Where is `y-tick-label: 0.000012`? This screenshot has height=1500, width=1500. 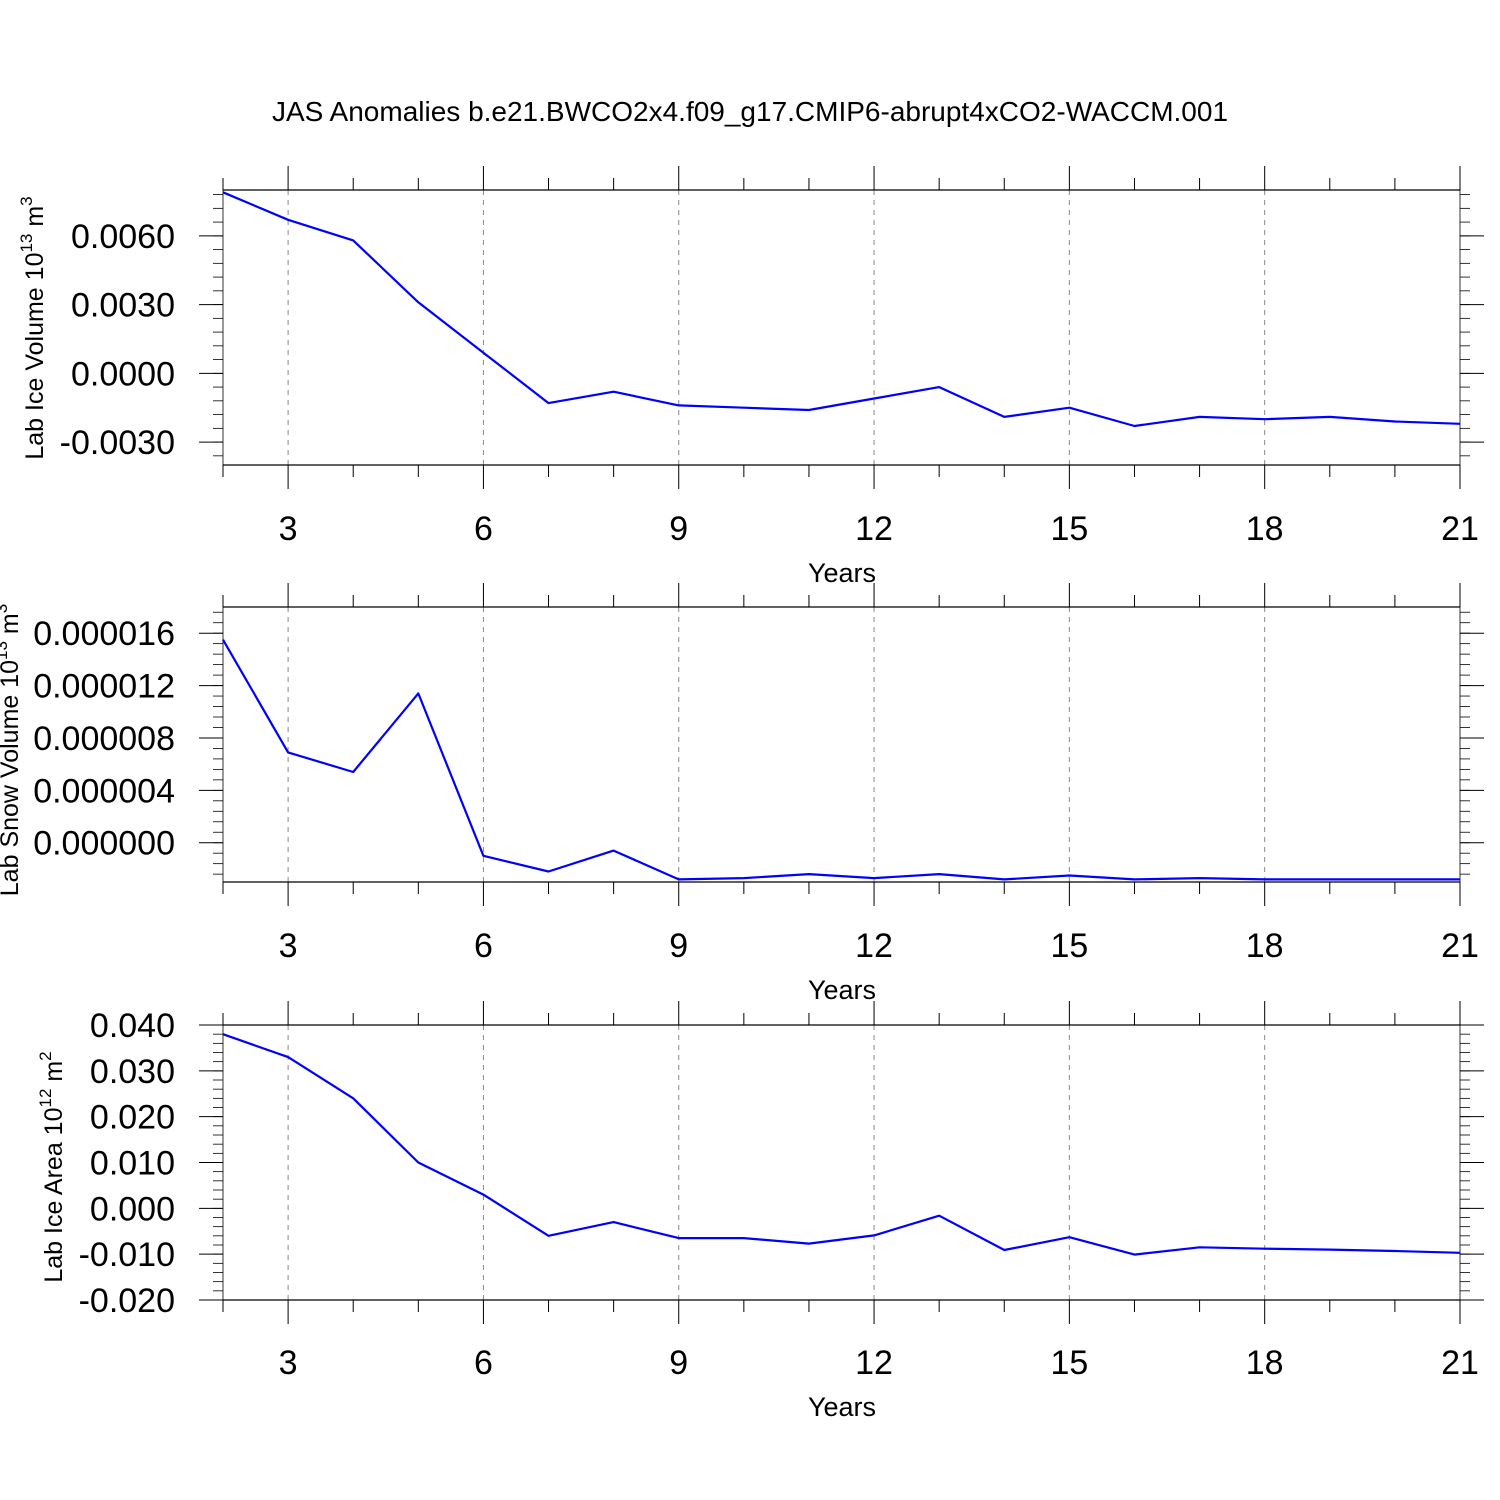
y-tick-label: 0.000012 is located at coordinates (104, 687).